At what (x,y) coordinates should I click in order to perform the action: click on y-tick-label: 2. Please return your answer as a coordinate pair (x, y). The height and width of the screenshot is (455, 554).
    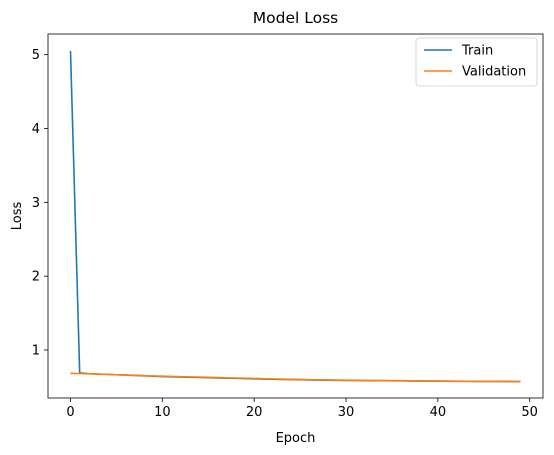
    Looking at the image, I should click on (36, 277).